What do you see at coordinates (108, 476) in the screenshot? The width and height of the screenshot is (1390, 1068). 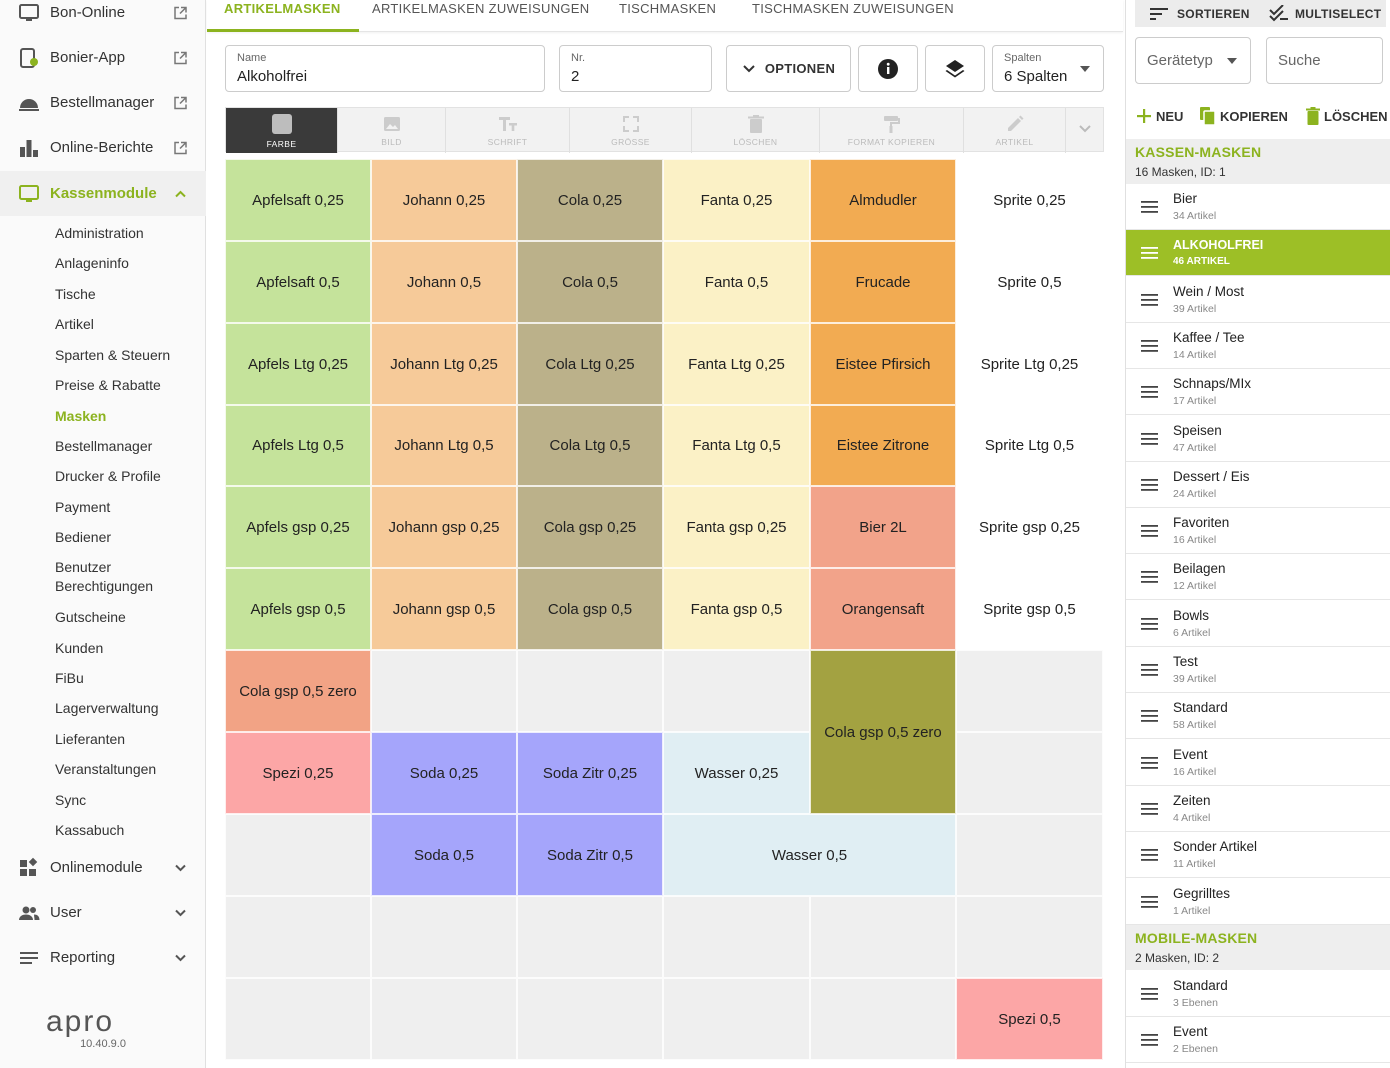 I see `sidebar-subitem: Drucker & Profile` at bounding box center [108, 476].